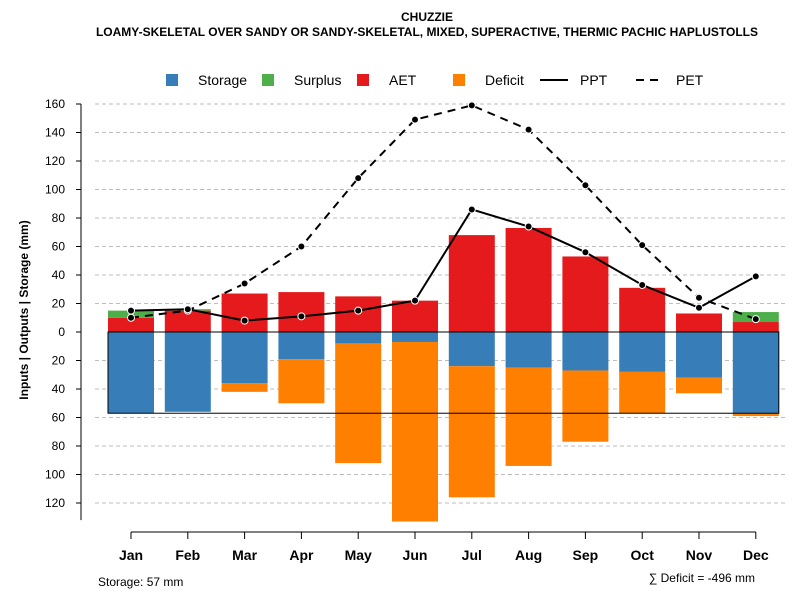 The width and height of the screenshot is (800, 600). I want to click on y-axis: 160 140 120 100 80 60 40 20 0 20 40 60 80 100 120, so click(63, 309).